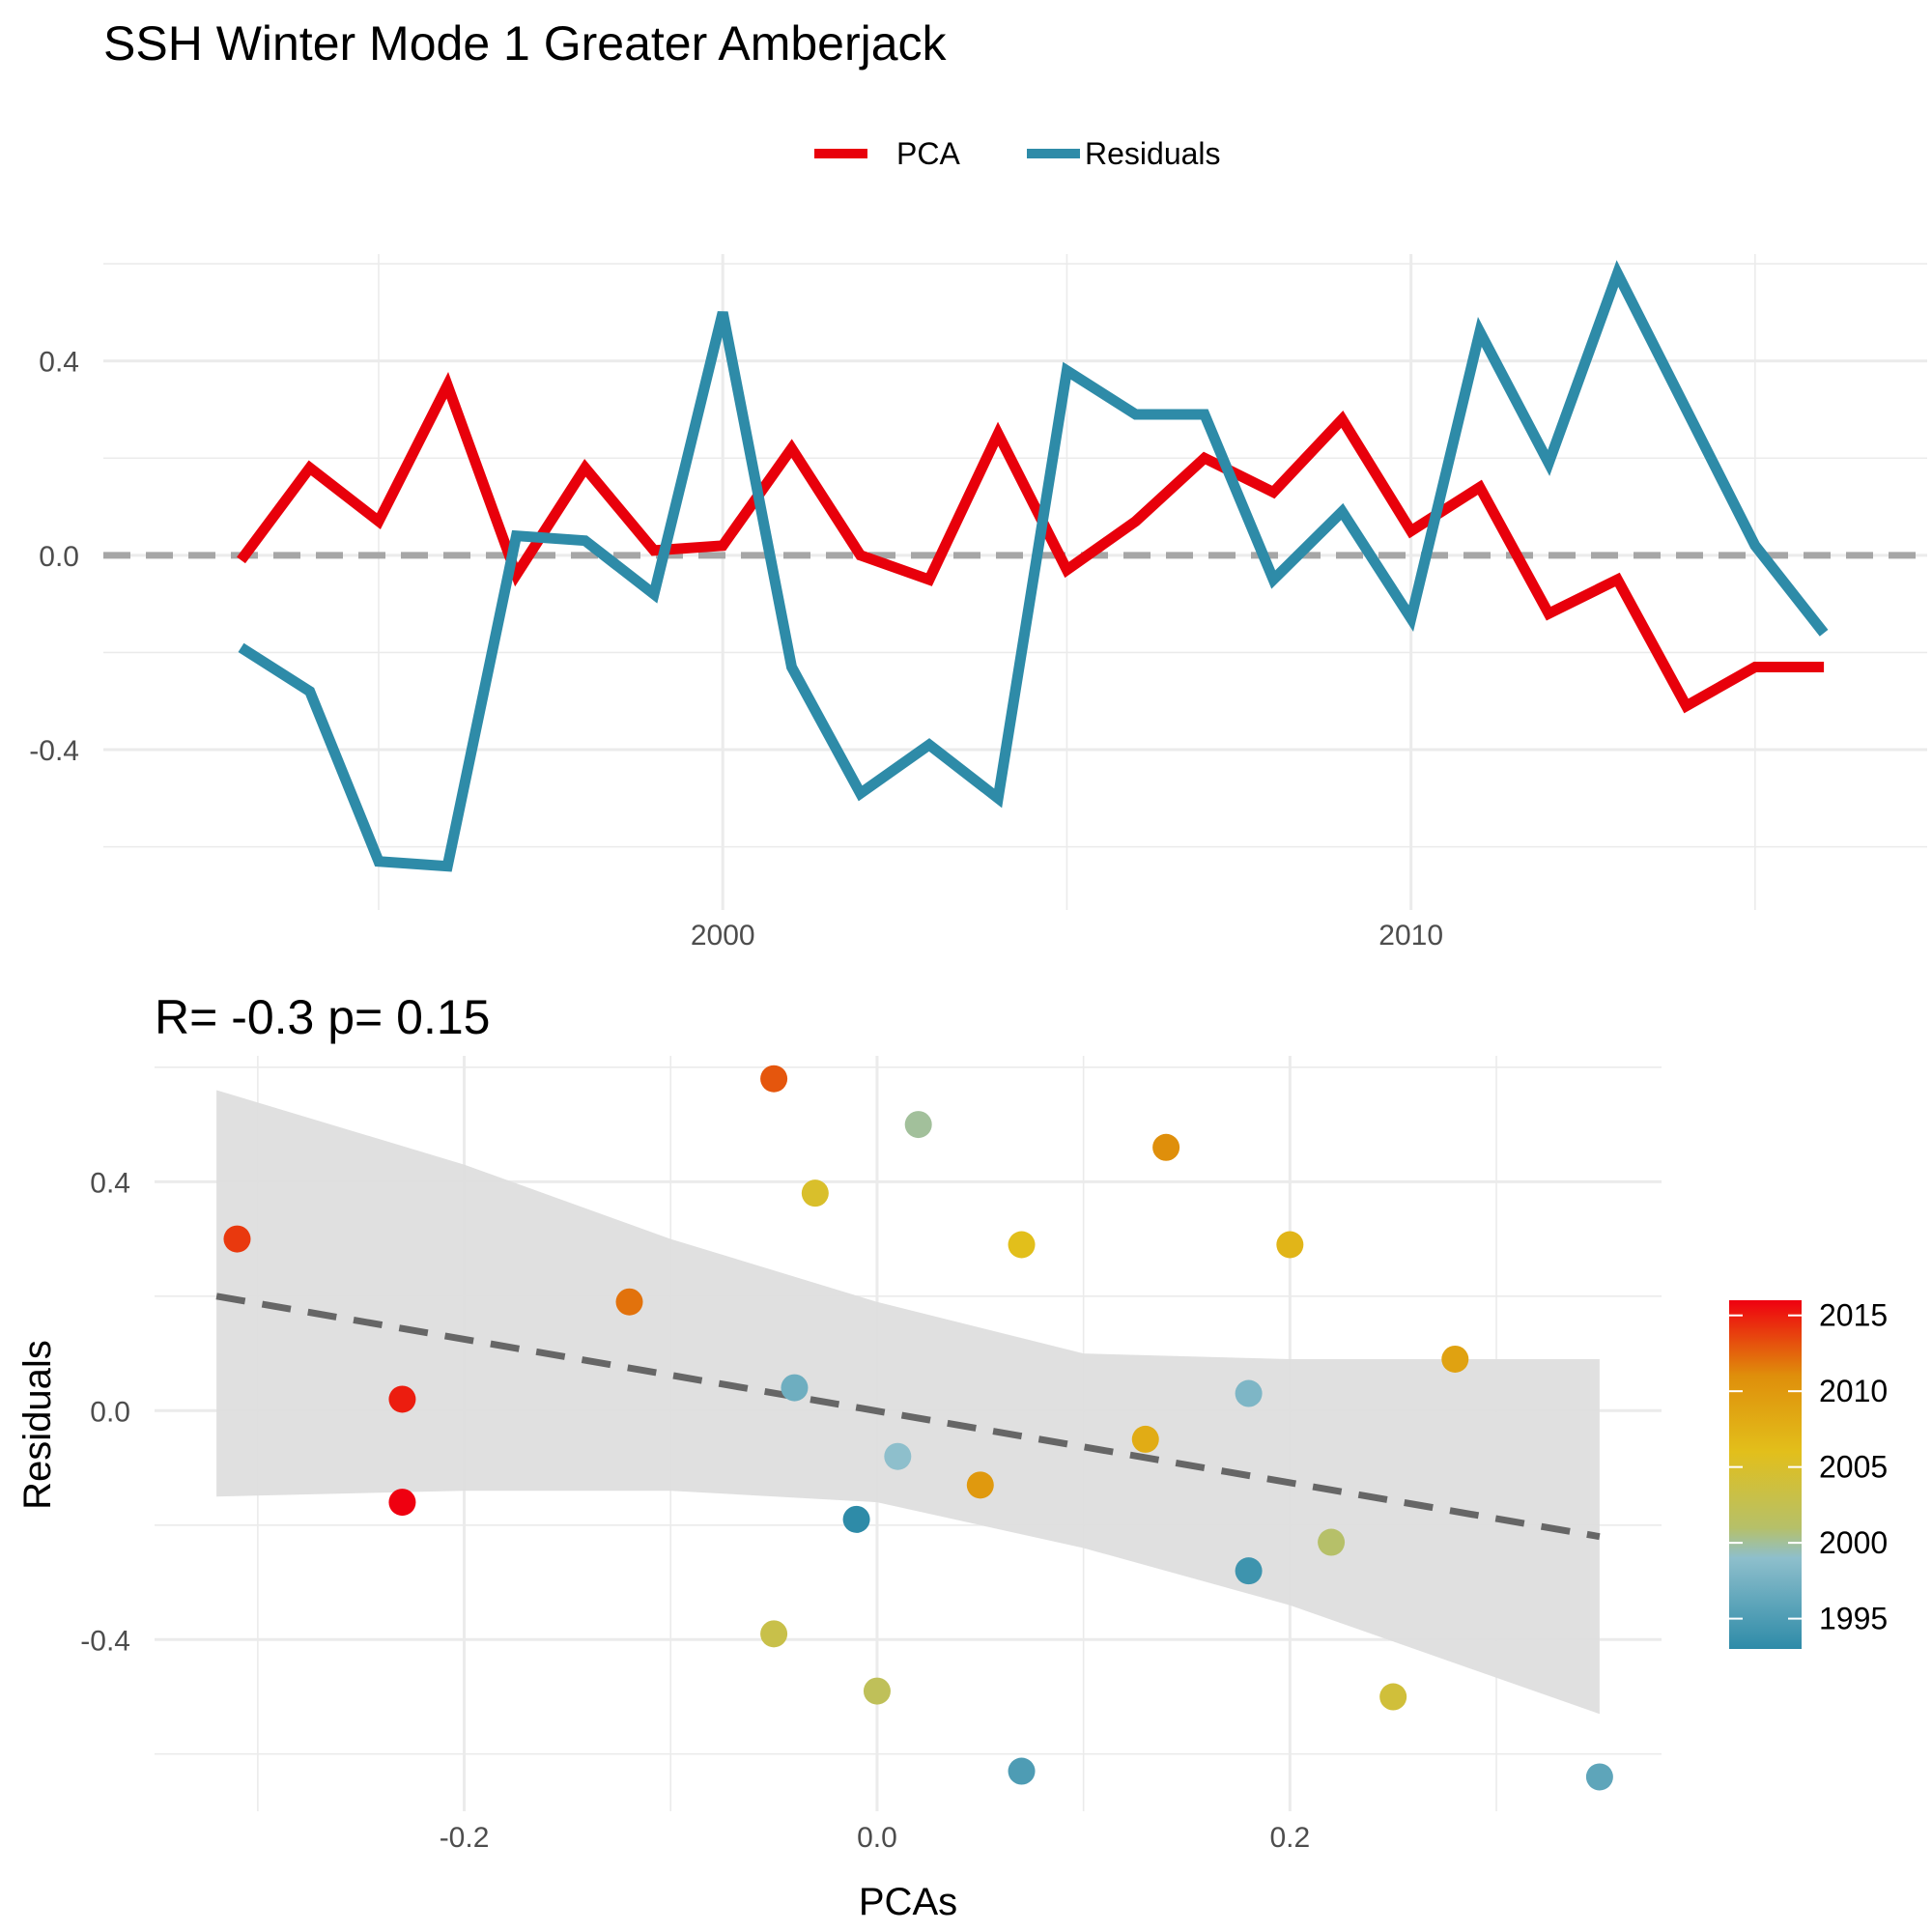 The height and width of the screenshot is (1932, 1932). What do you see at coordinates (928, 153) in the screenshot?
I see `legend-label-pca: PCA` at bounding box center [928, 153].